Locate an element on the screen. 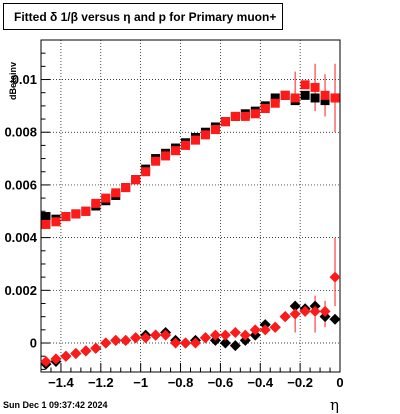 The image size is (400, 414). y-tick-label: 0.004 is located at coordinates (20, 237).